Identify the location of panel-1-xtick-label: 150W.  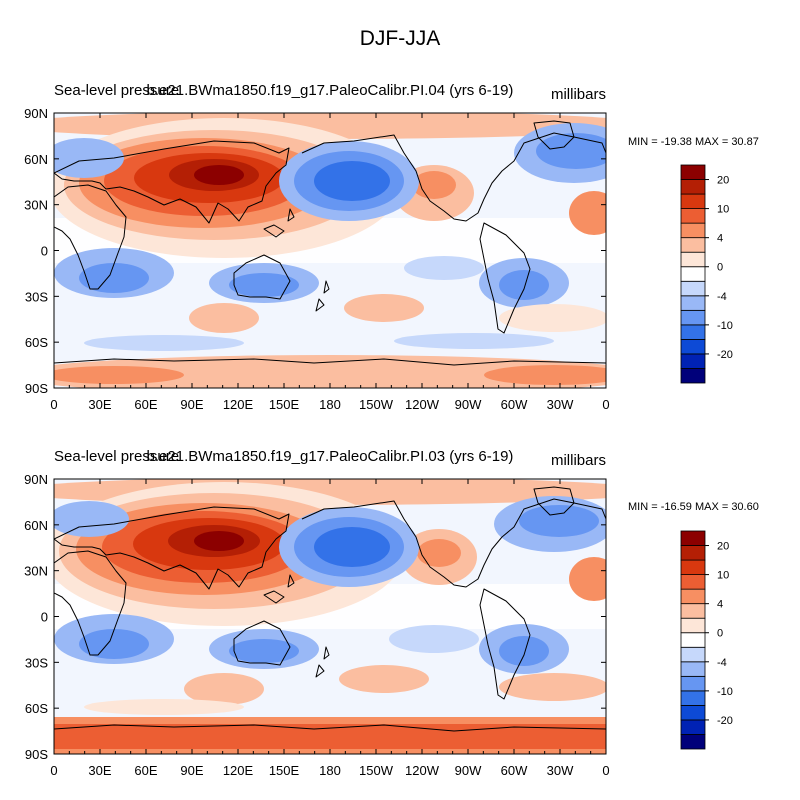
(376, 404).